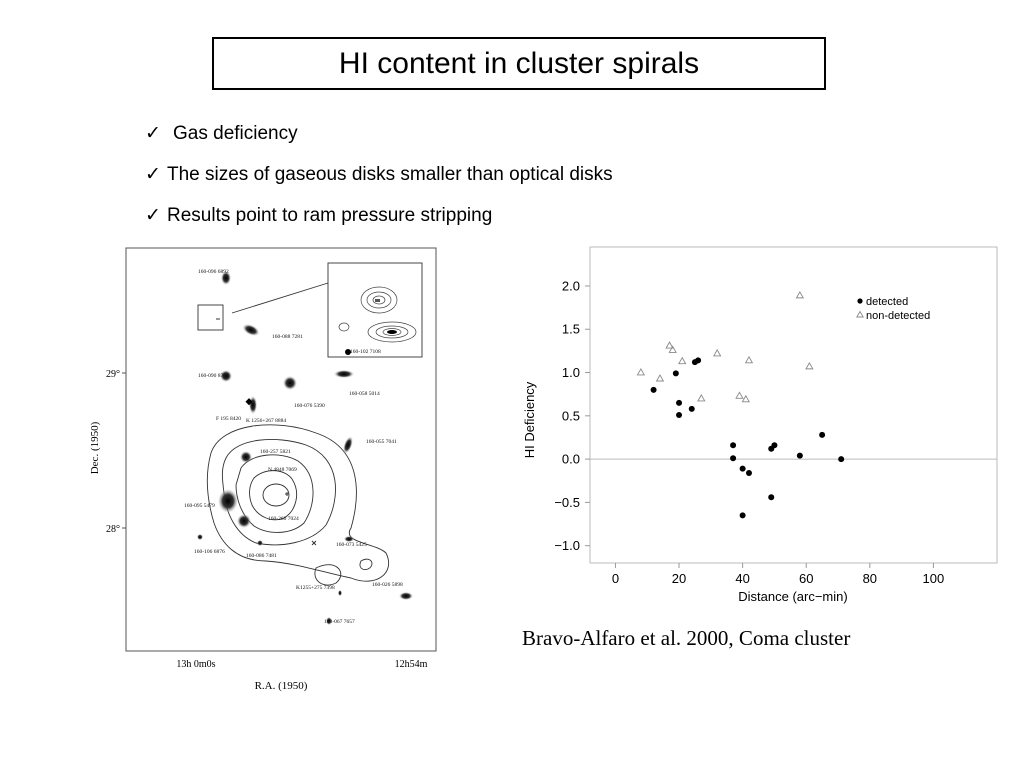 This screenshot has width=1024, height=768. I want to click on legend-nondetected-marker, so click(860, 314).